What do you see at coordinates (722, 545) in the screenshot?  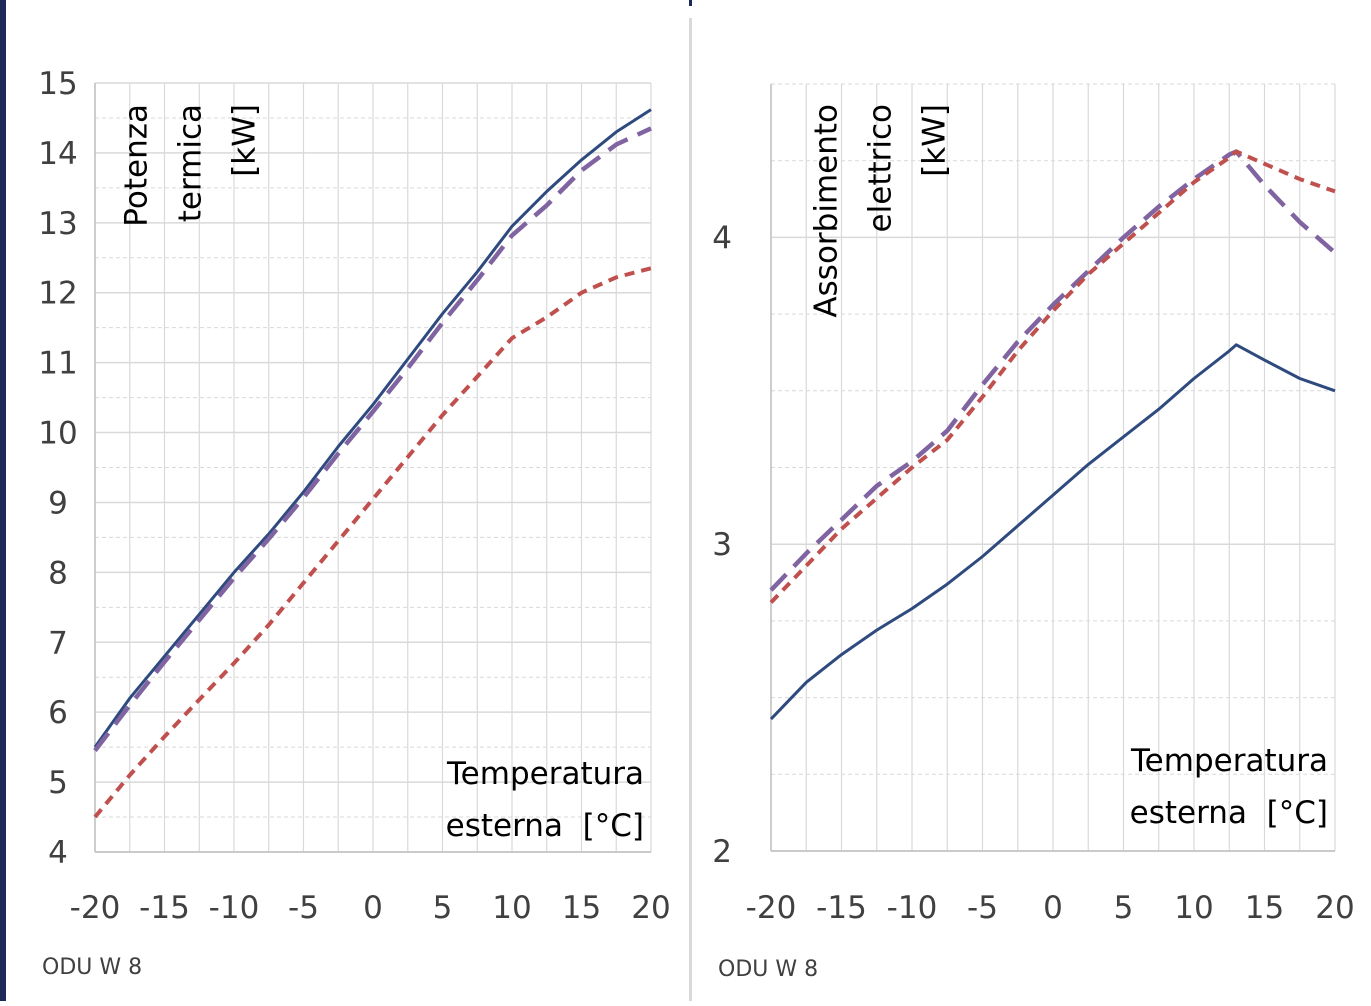 I see `y-tick-label: 3` at bounding box center [722, 545].